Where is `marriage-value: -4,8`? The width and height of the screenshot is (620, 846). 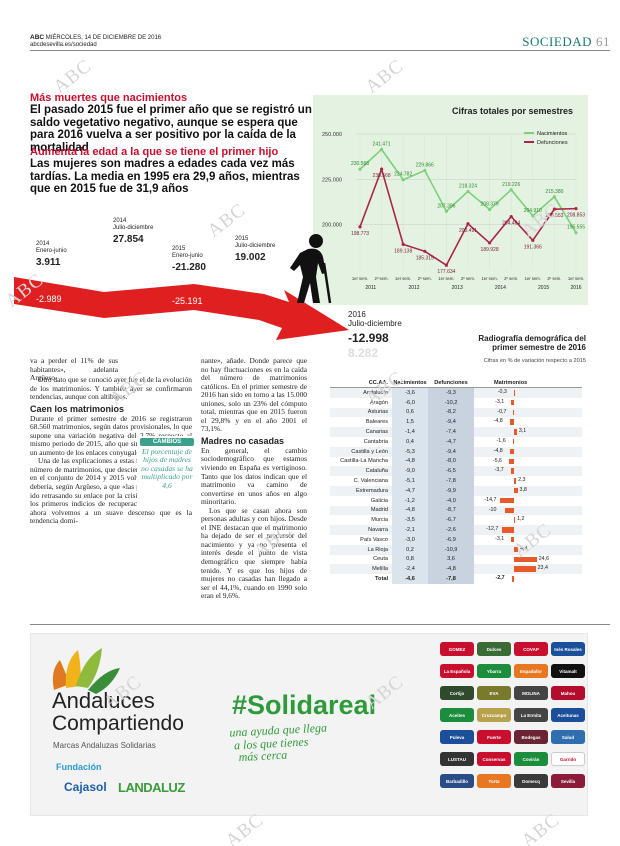
marriage-value: -4,8 is located at coordinates (498, 421).